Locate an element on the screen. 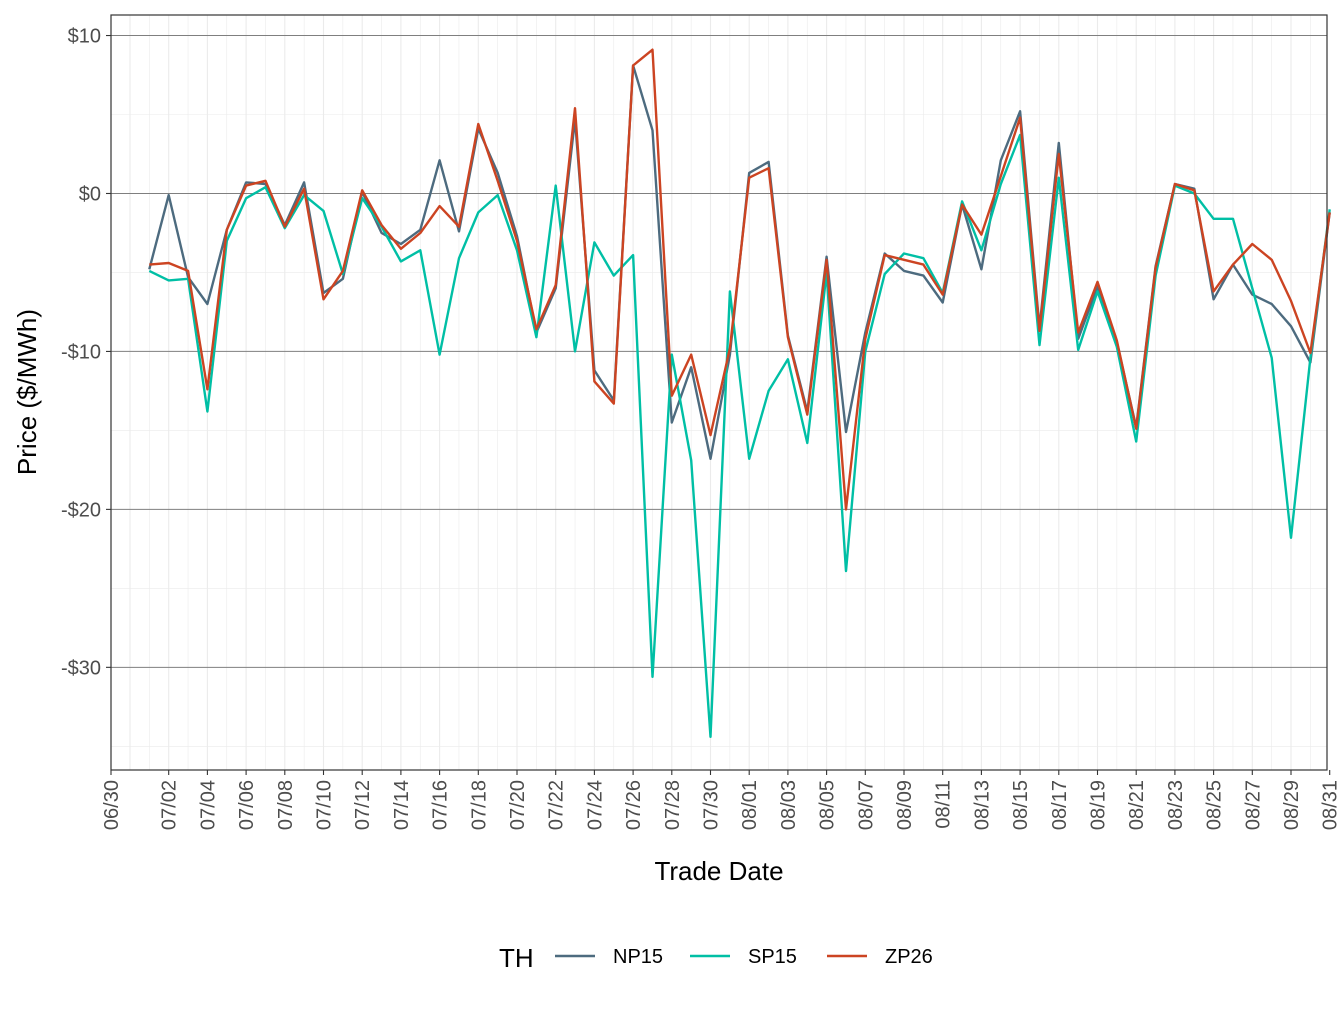 Image resolution: width=1344 pixels, height=1013 pixels. x-tick-label: 07/22 is located at coordinates (557, 805).